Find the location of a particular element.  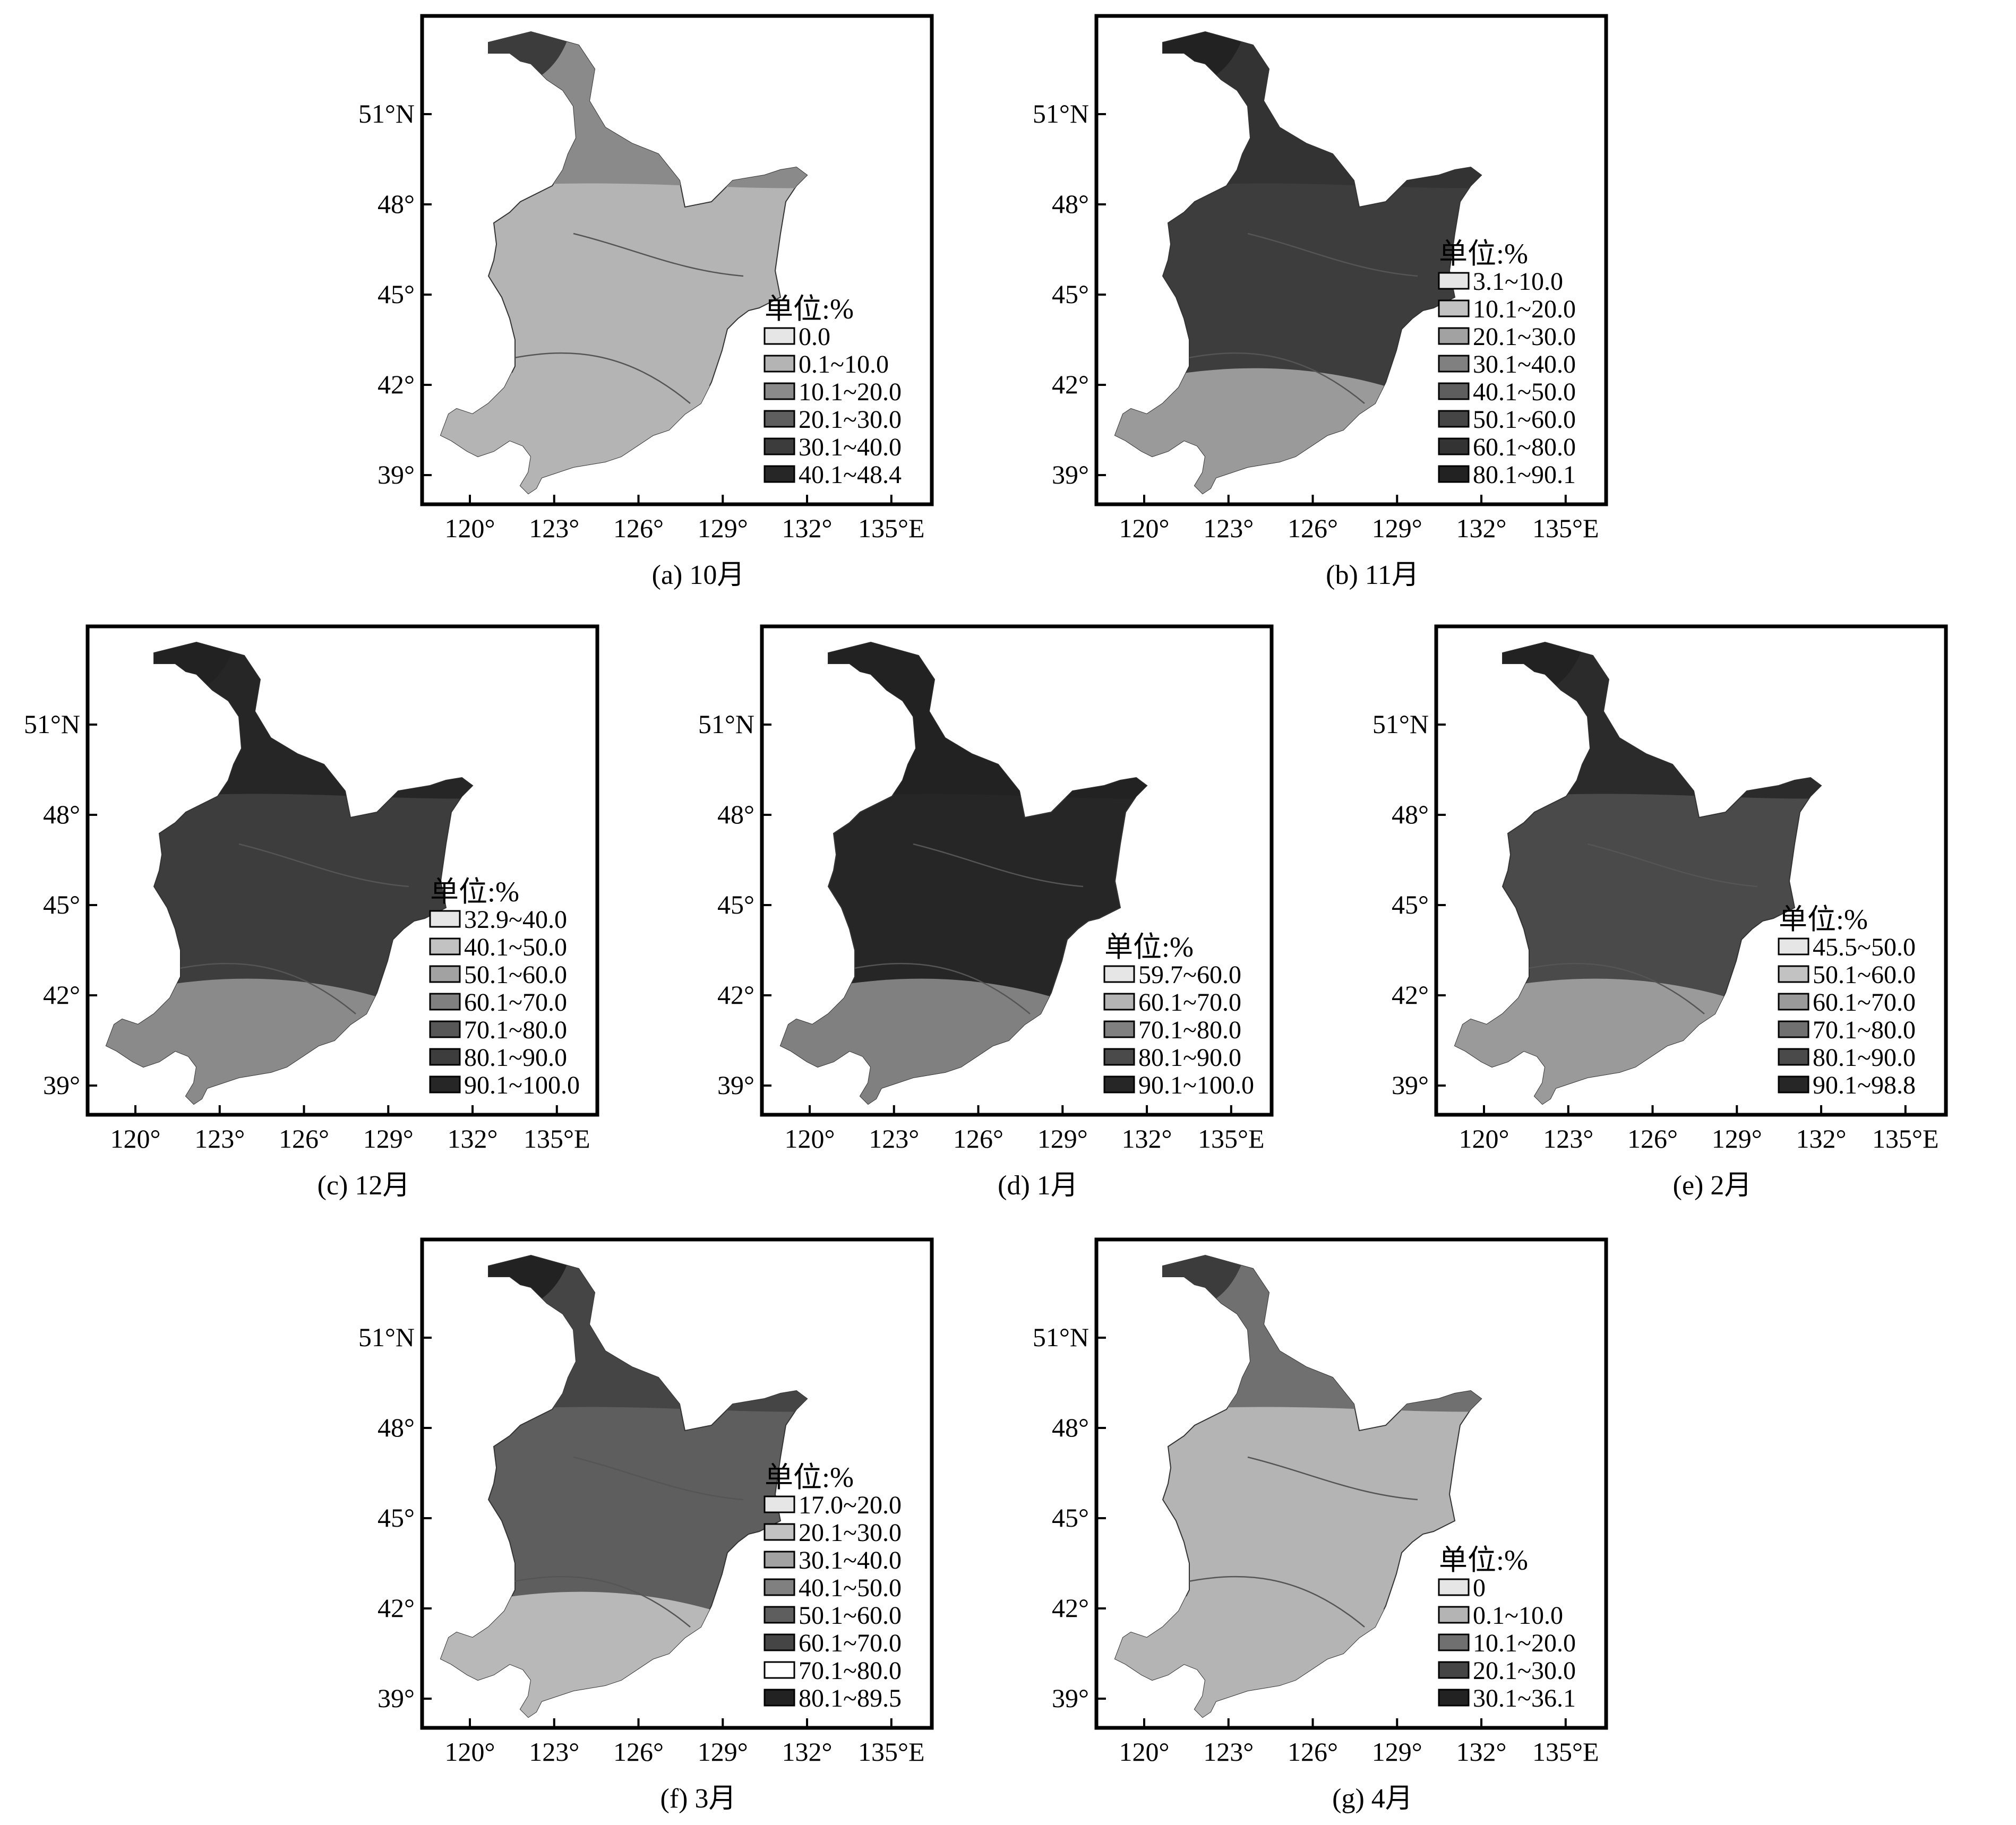

legend-label: 59.7~60.0 is located at coordinates (1190, 975).